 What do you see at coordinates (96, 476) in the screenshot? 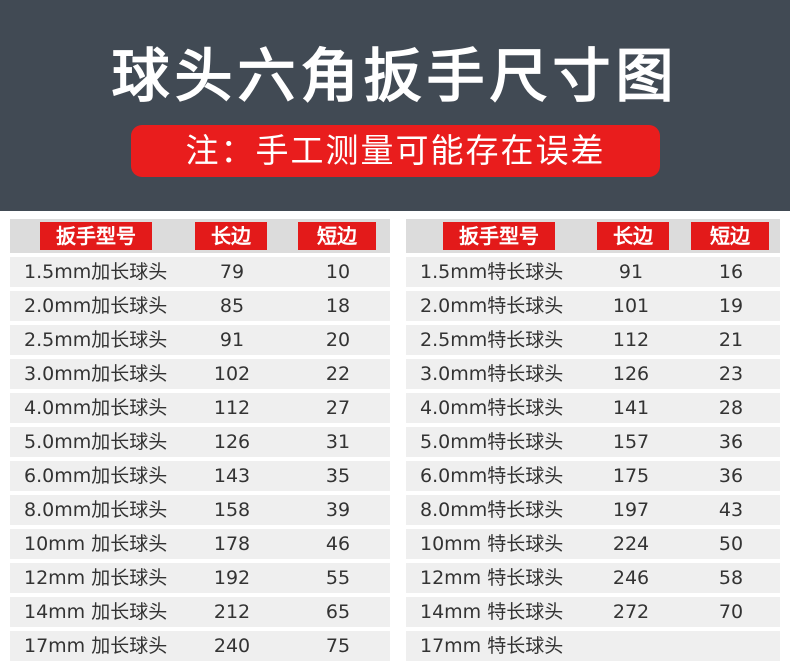
I see `model-cell: 6.0mm加长球头` at bounding box center [96, 476].